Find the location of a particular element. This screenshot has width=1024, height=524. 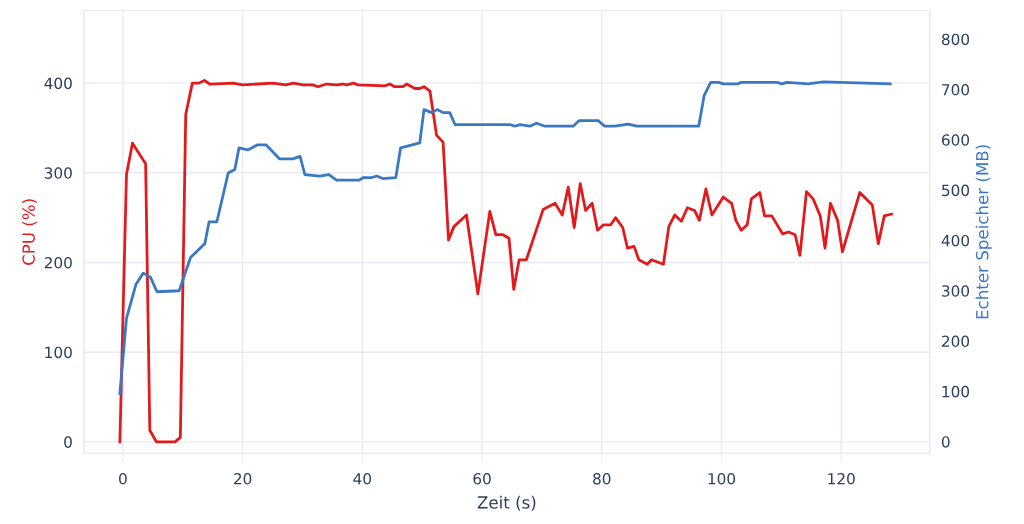

x-tick-label: 40 is located at coordinates (362, 478).